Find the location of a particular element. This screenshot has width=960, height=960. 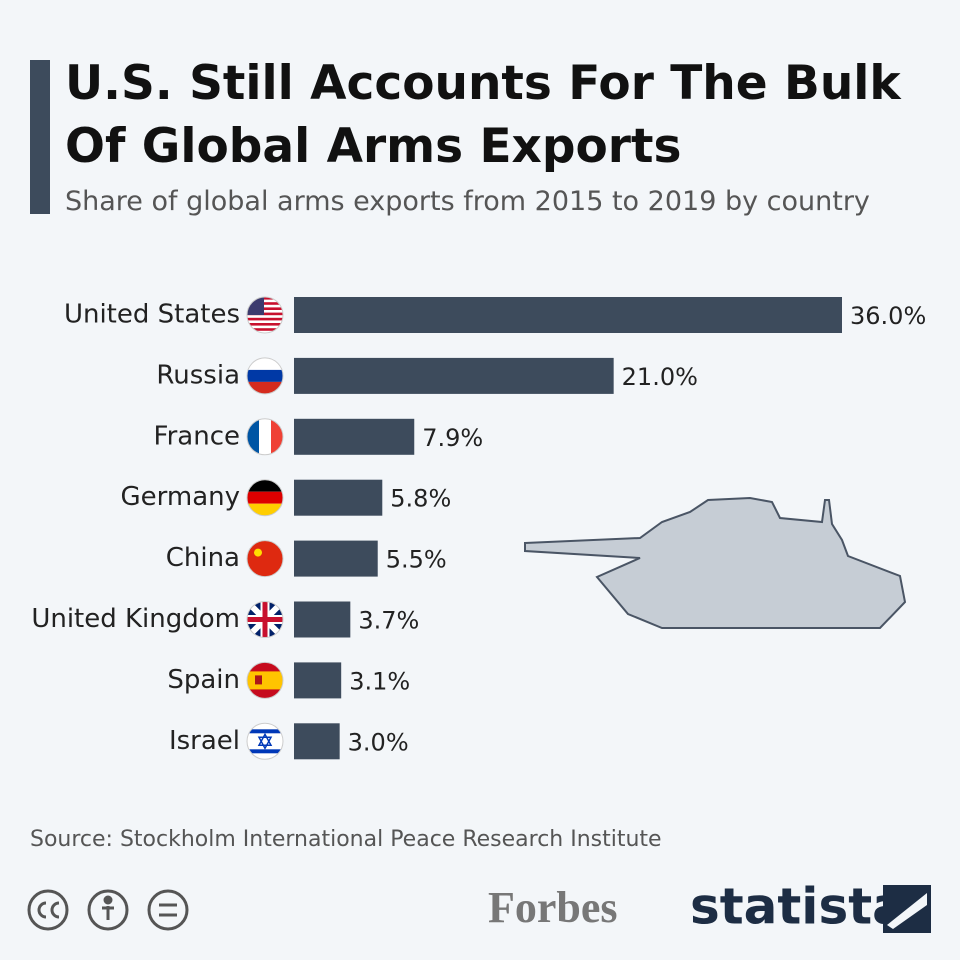

forbes-logo: Forbes is located at coordinates (553, 907).